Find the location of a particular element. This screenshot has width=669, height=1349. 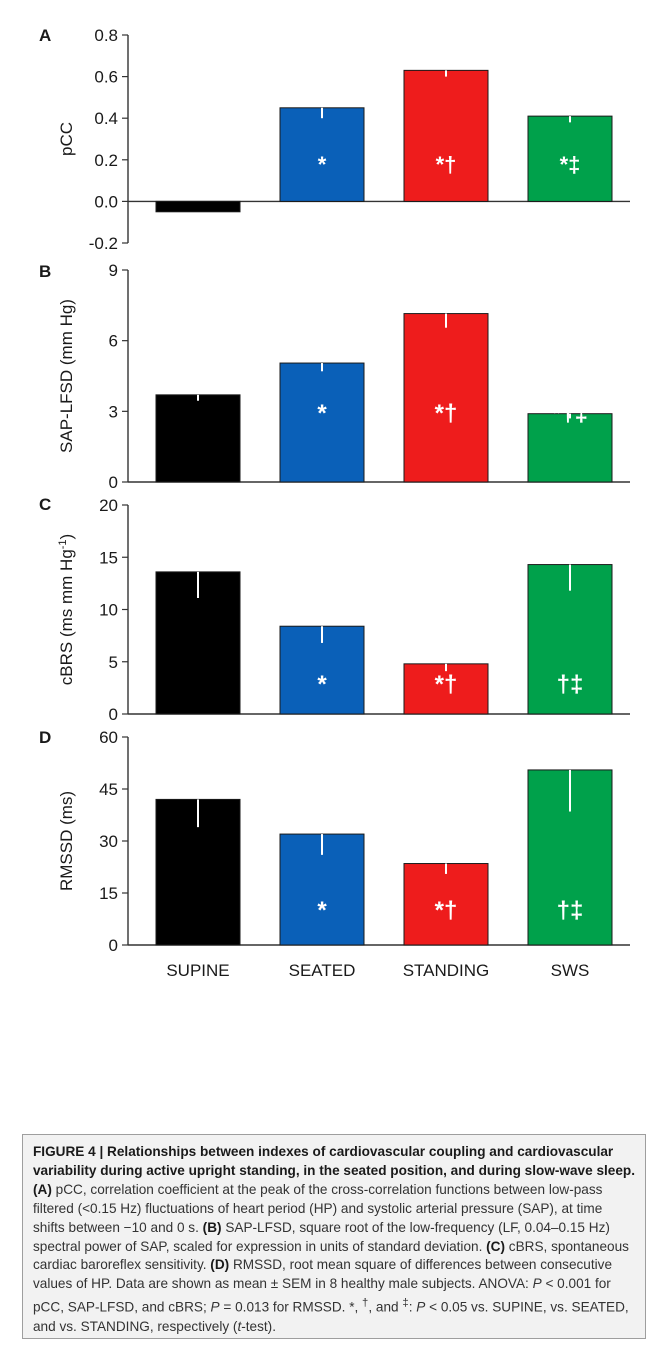

y-axis-label: RMSSD (ms) is located at coordinates (66, 841).